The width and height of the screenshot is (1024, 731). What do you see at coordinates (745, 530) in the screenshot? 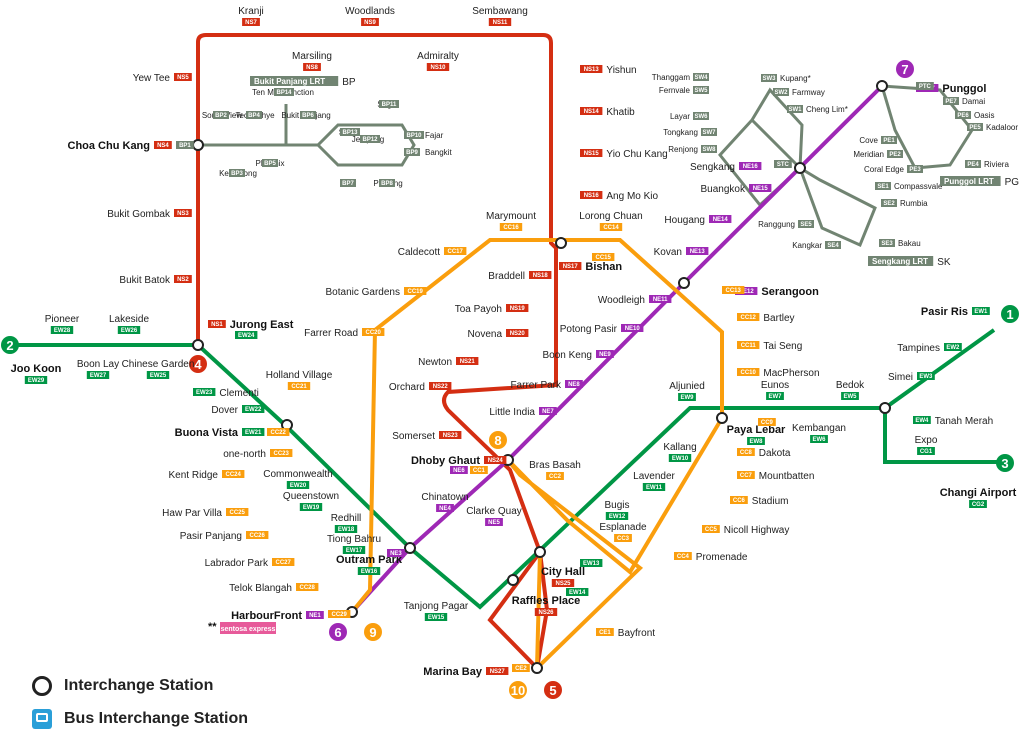
I see `station-nicoll-highway: Nicoll Highway CC5` at bounding box center [745, 530].